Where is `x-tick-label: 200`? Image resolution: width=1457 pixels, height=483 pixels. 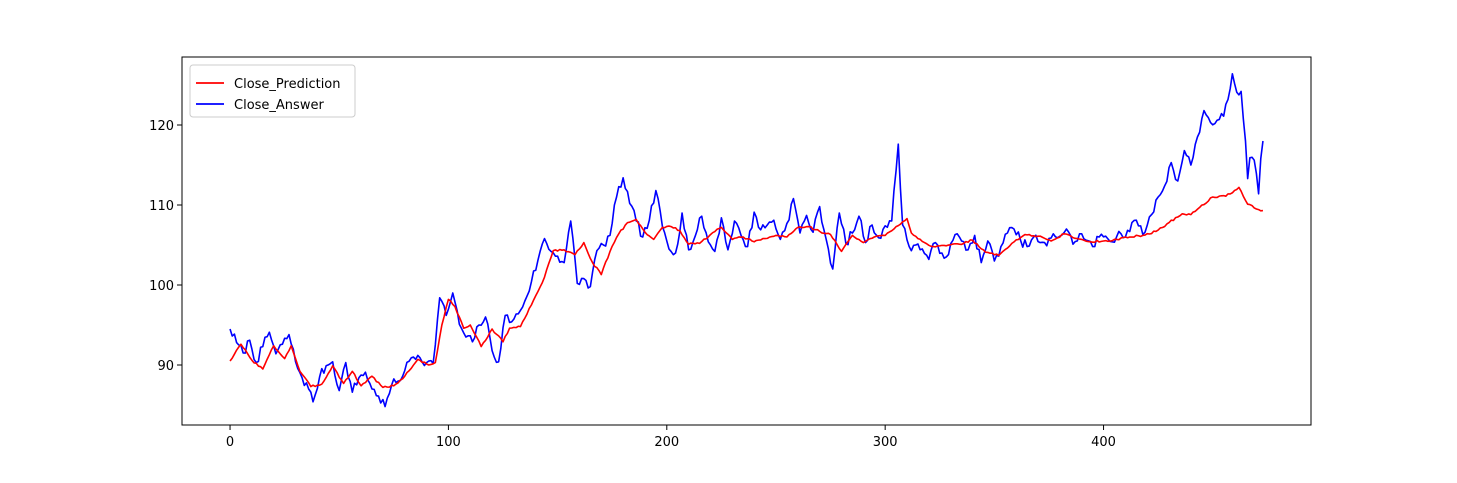 x-tick-label: 200 is located at coordinates (666, 442).